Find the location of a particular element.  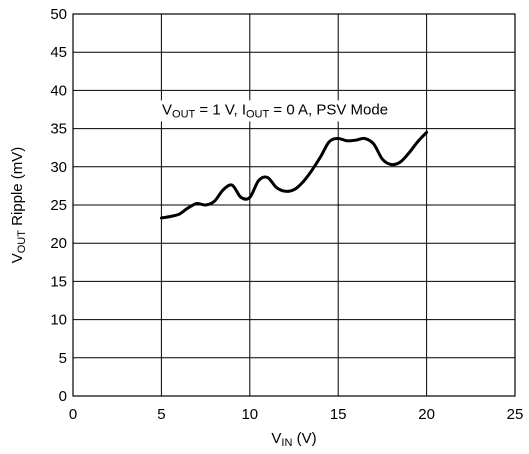

y-tick-label: 40 is located at coordinates (58, 90).